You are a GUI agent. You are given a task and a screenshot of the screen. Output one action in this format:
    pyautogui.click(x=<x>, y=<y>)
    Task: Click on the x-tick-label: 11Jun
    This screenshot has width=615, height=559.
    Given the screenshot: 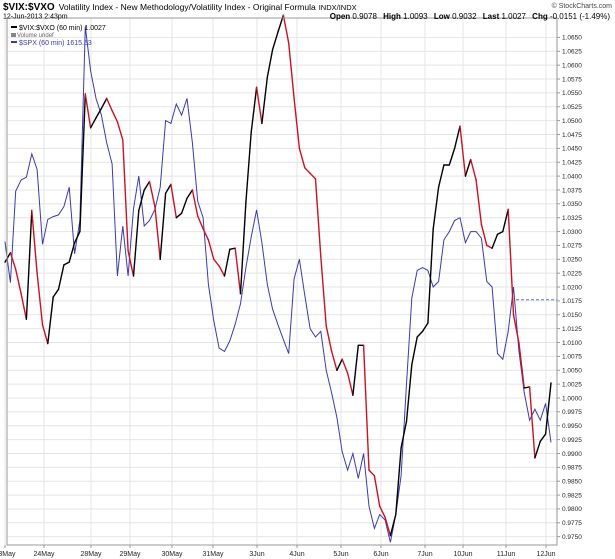 What is the action you would take?
    pyautogui.click(x=506, y=554)
    